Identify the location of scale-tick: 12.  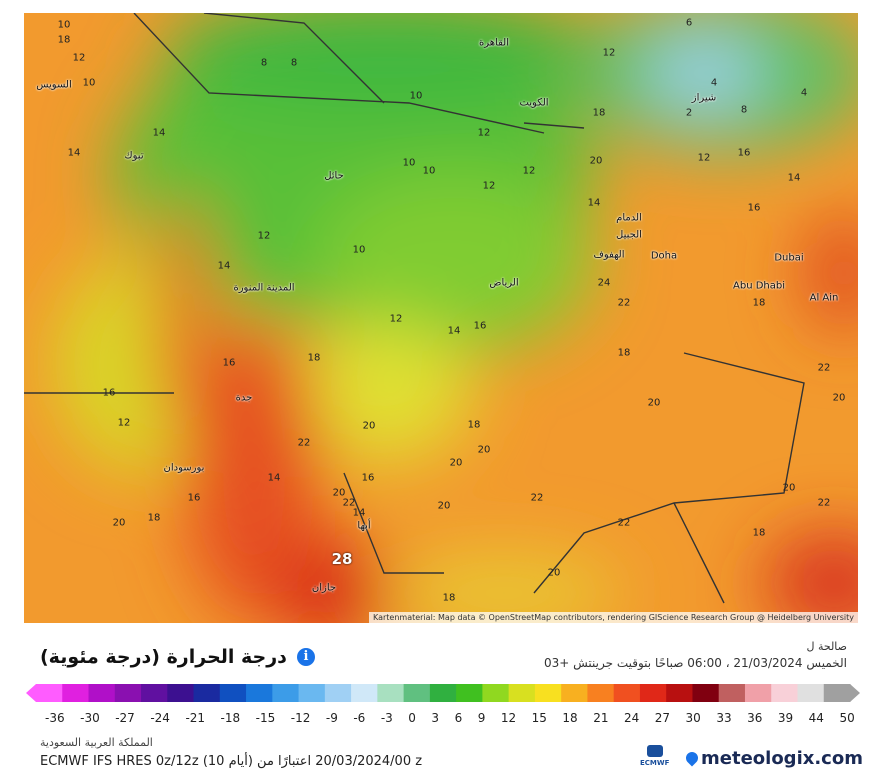
(508, 718).